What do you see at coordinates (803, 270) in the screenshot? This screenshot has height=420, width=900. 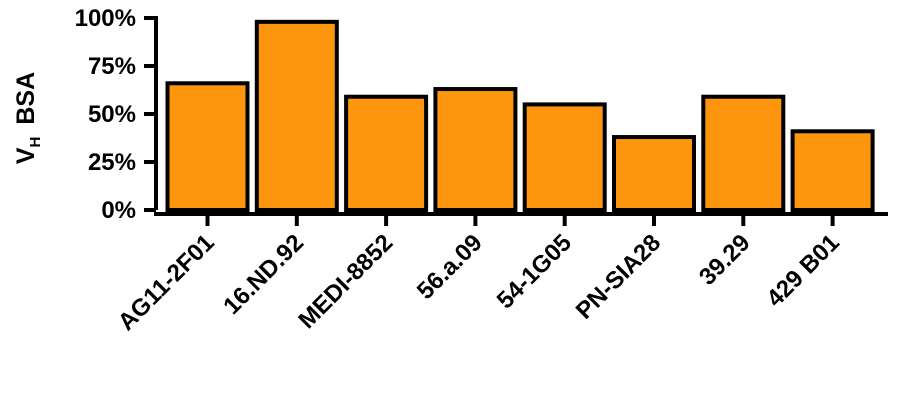 I see `x-tick-label: 429 B01` at bounding box center [803, 270].